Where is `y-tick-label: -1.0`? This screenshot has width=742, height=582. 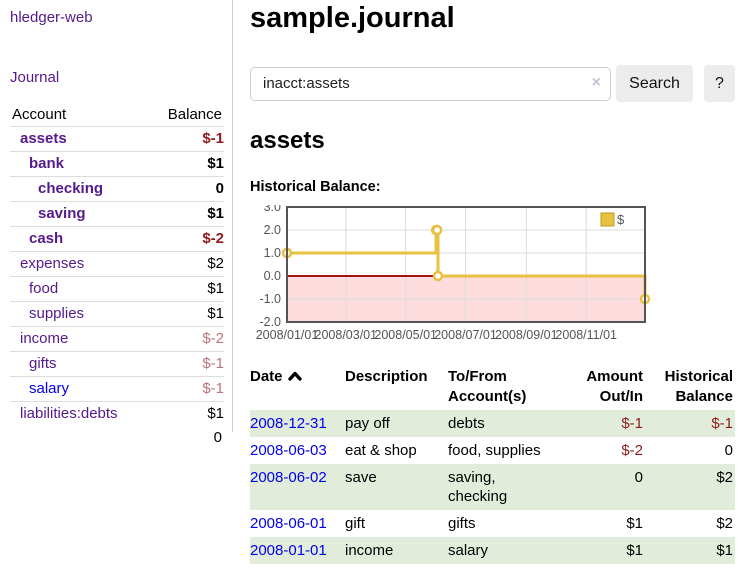 y-tick-label: -1.0 is located at coordinates (270, 299).